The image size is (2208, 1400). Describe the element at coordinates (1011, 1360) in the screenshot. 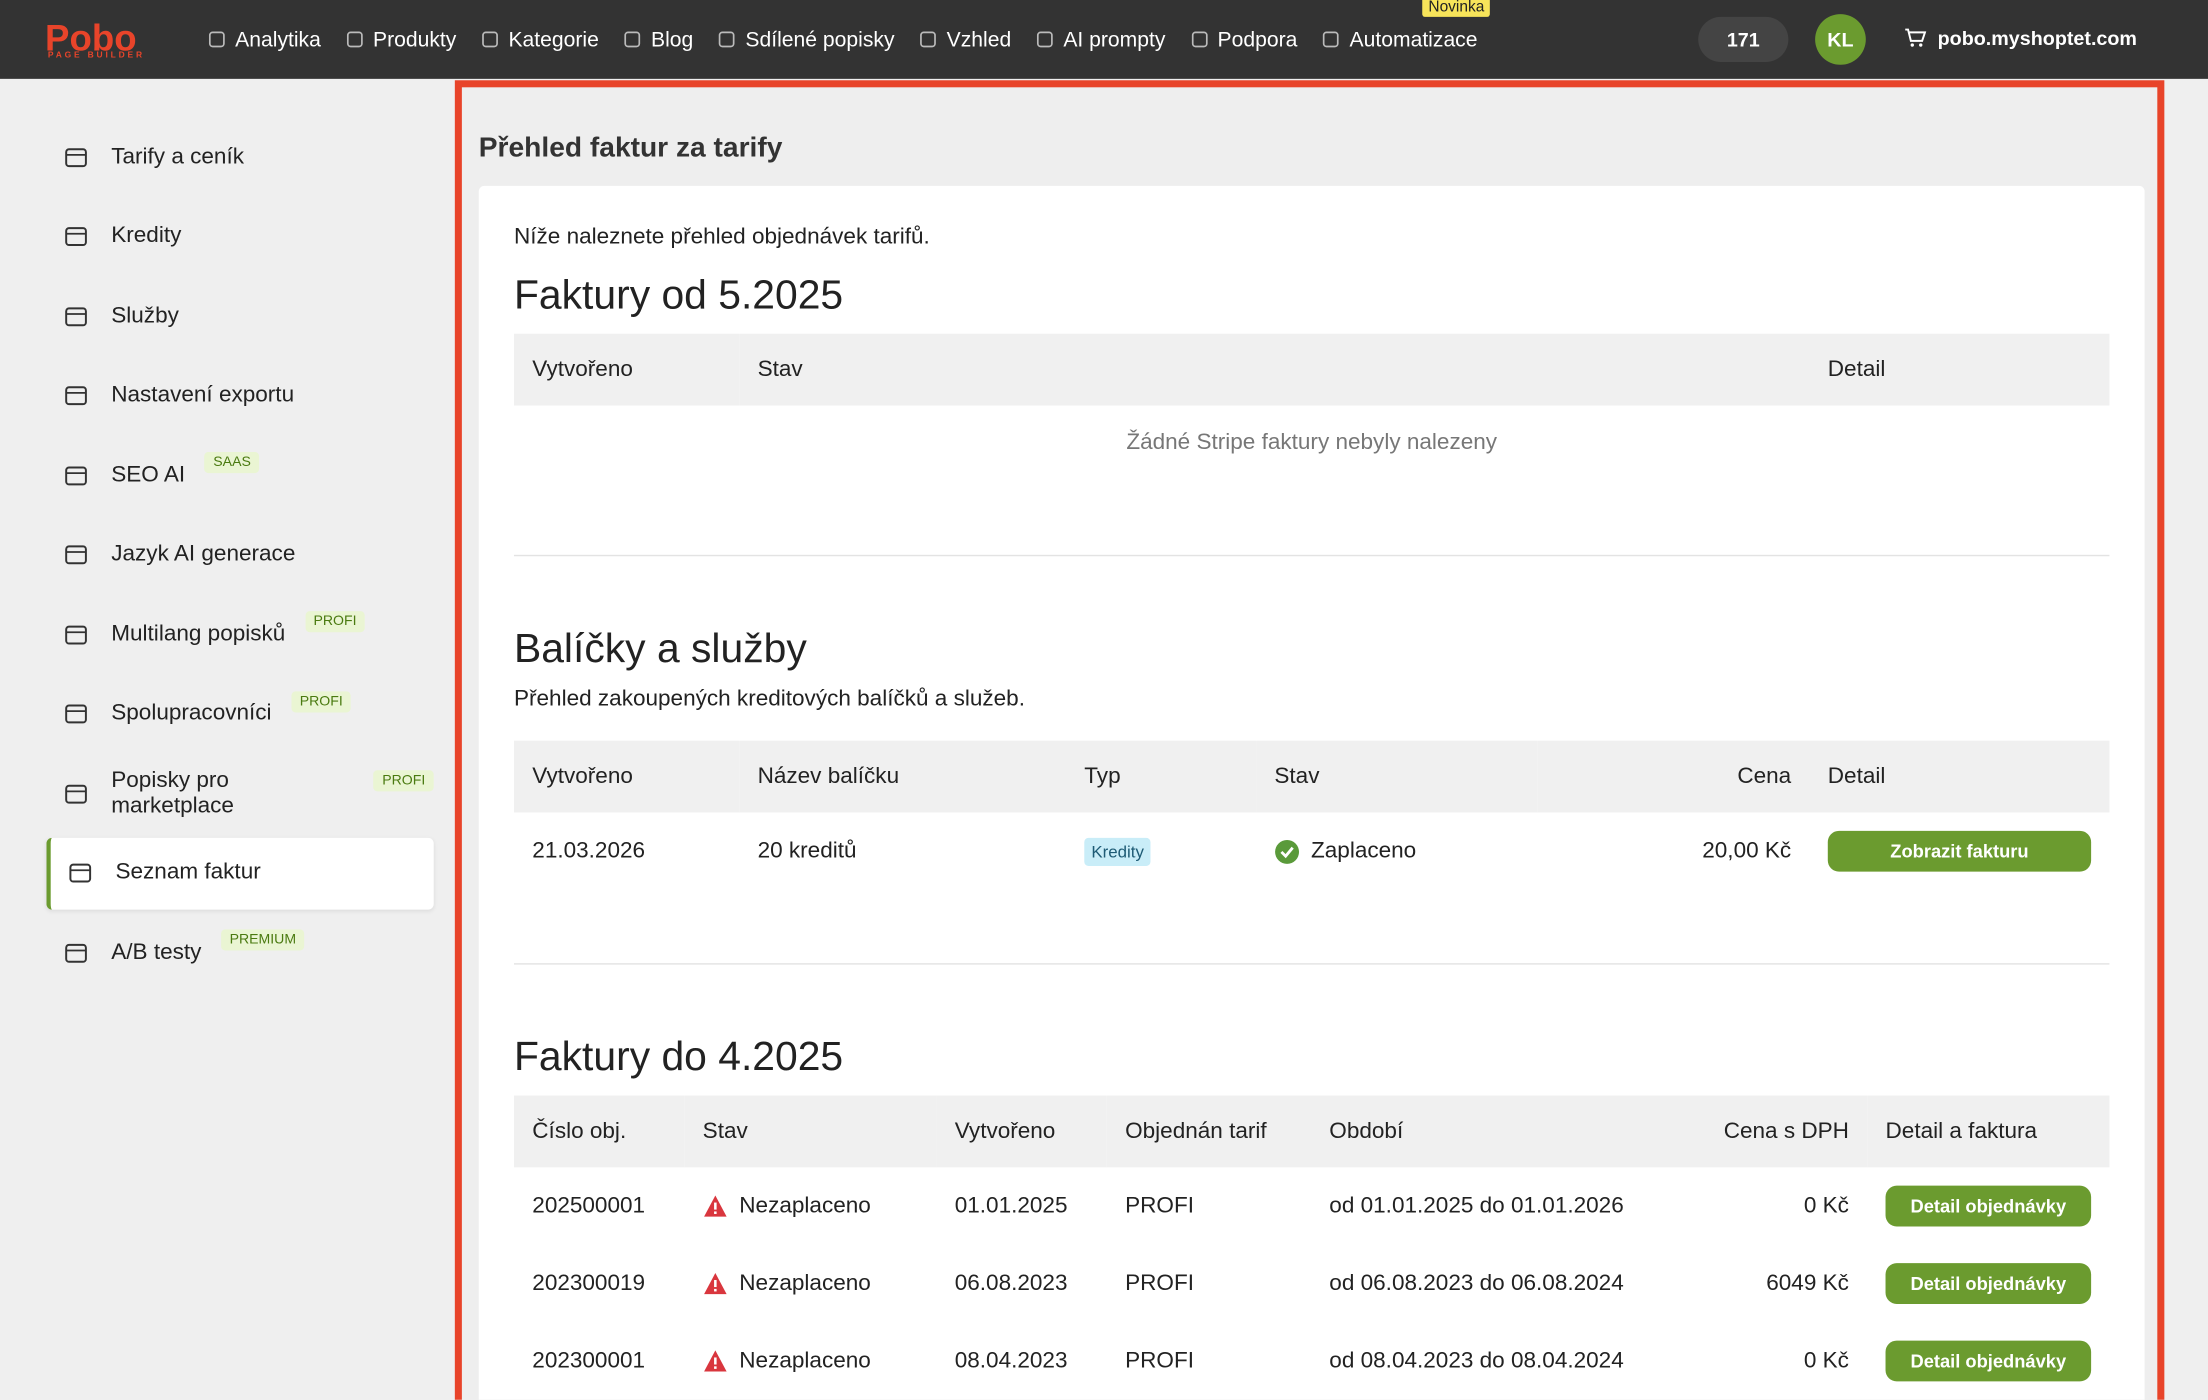

I see `cell: 08.04.2023` at that location.